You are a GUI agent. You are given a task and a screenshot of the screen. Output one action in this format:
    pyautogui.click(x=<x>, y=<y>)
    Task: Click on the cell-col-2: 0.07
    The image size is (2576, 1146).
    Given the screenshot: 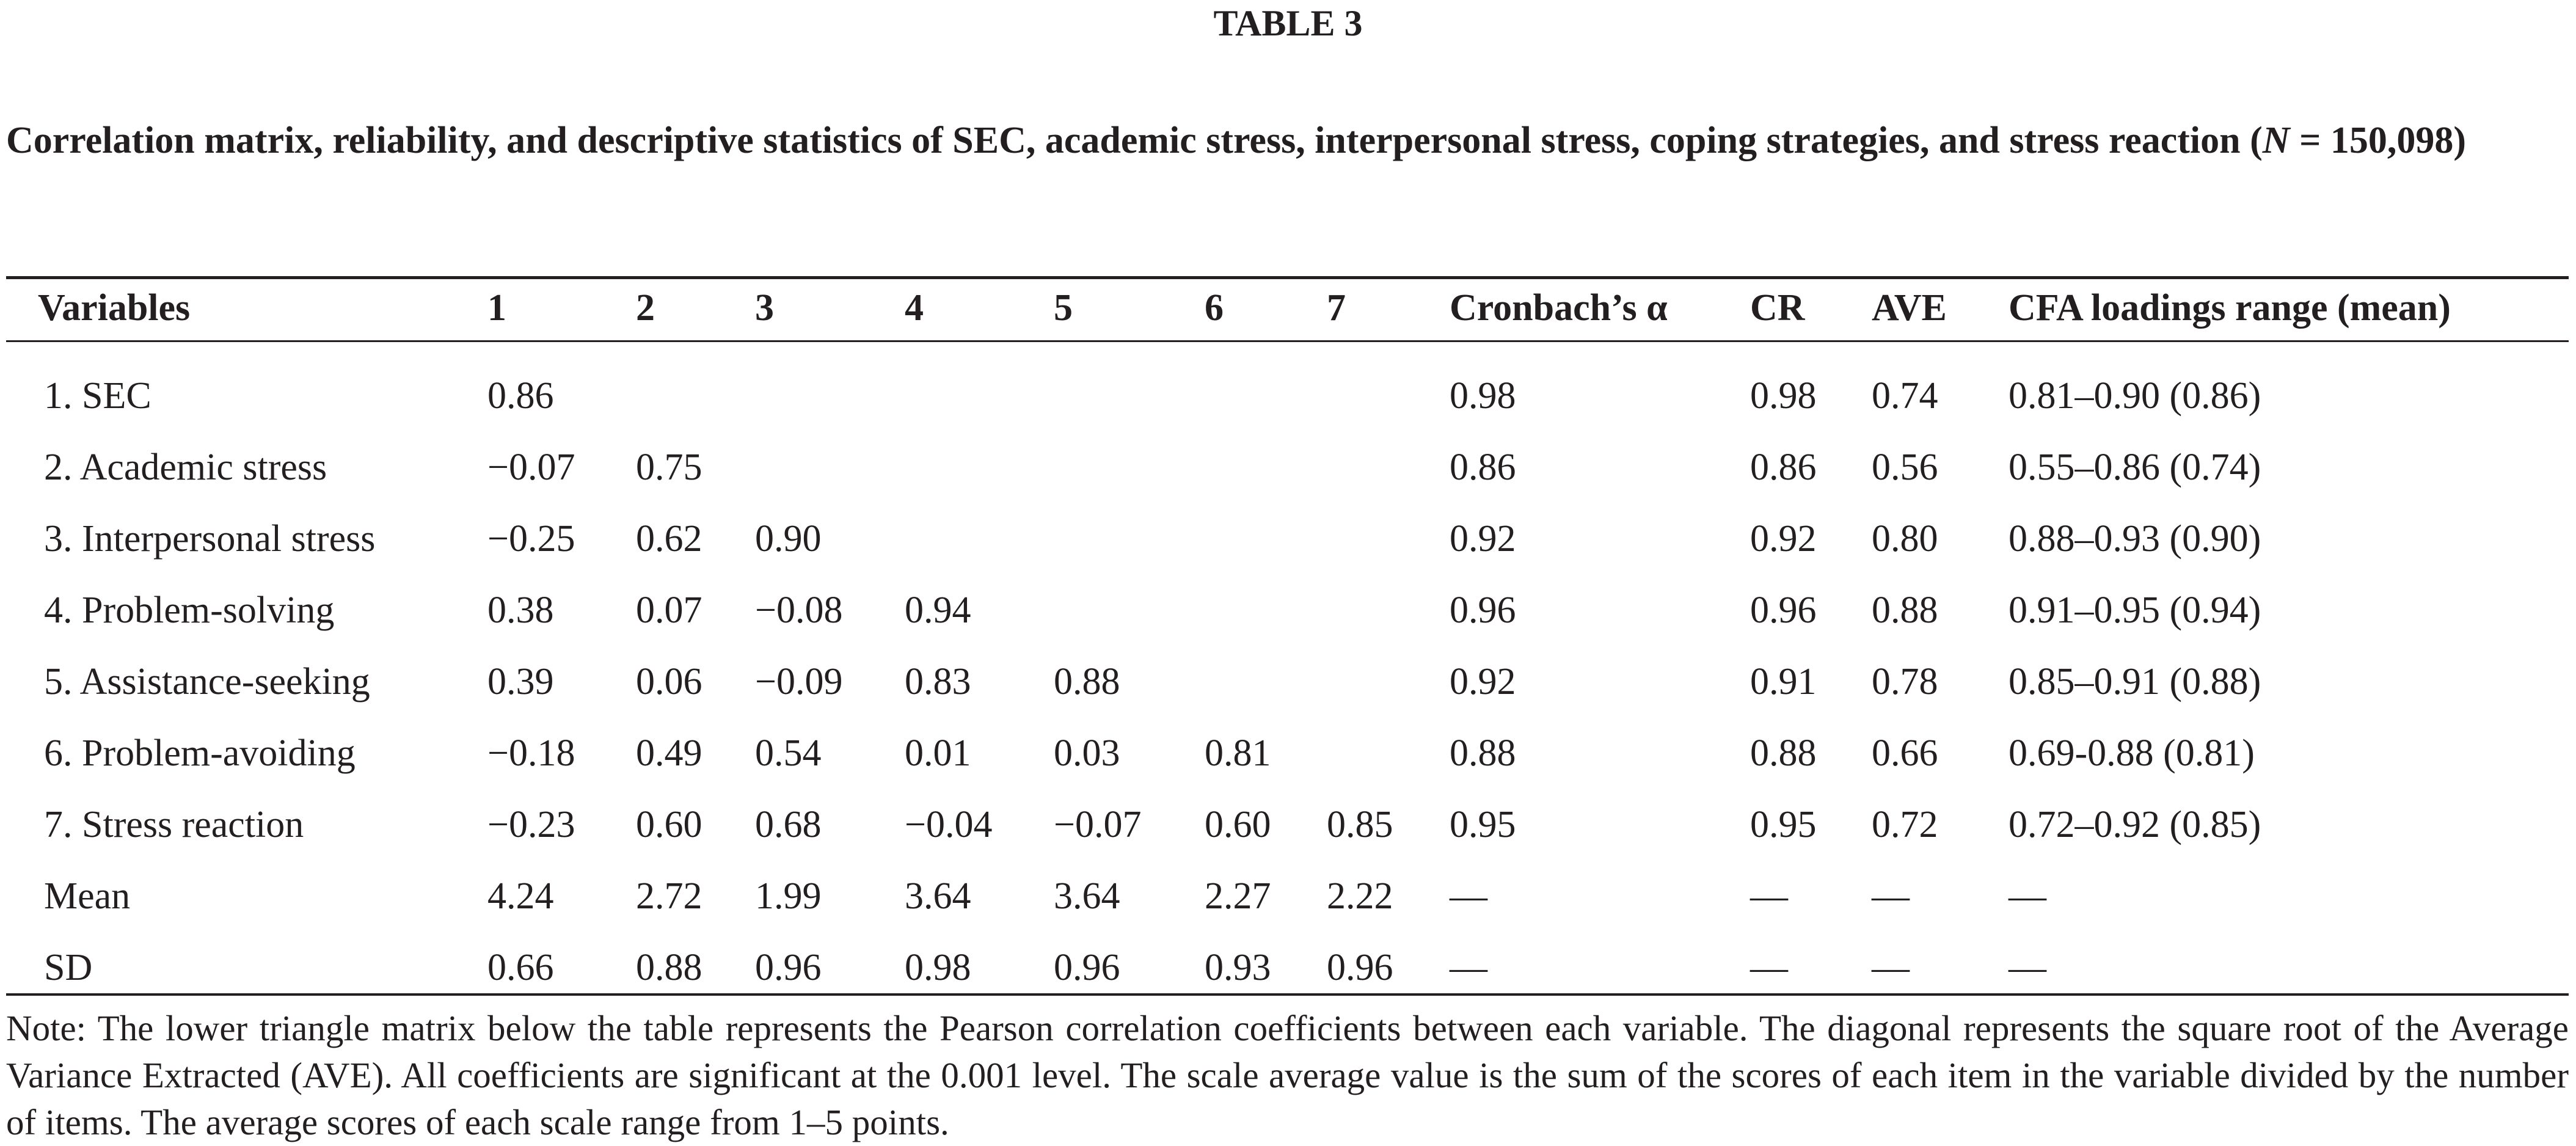 What is the action you would take?
    pyautogui.click(x=669, y=610)
    